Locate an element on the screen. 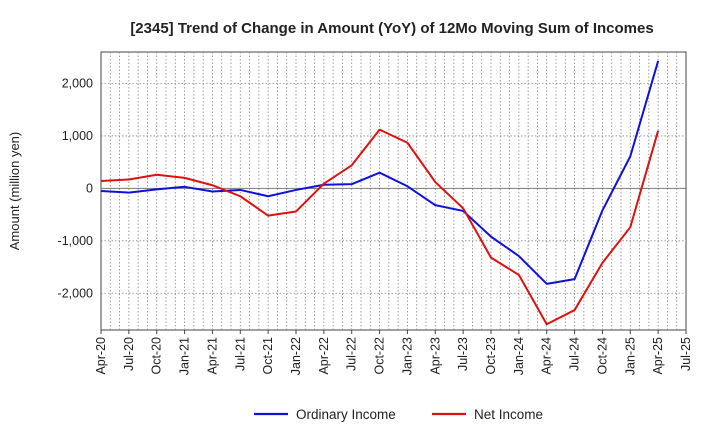 Image resolution: width=720 pixels, height=440 pixels. x-tick-label: Apr-20 is located at coordinates (101, 356).